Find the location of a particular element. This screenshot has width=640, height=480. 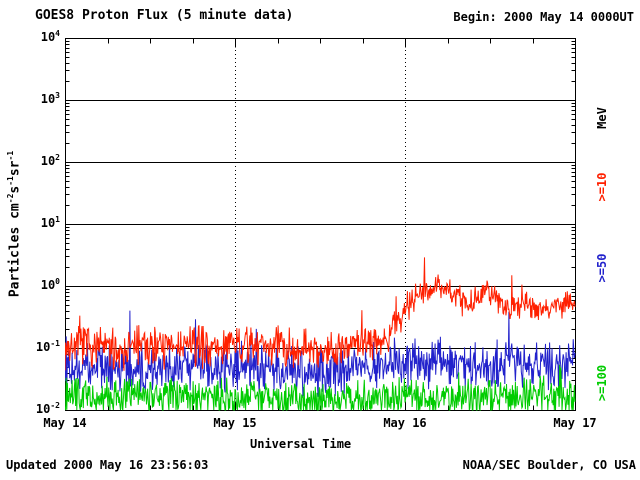

y-tick-label: 10⁴ is located at coordinates (50, 36).